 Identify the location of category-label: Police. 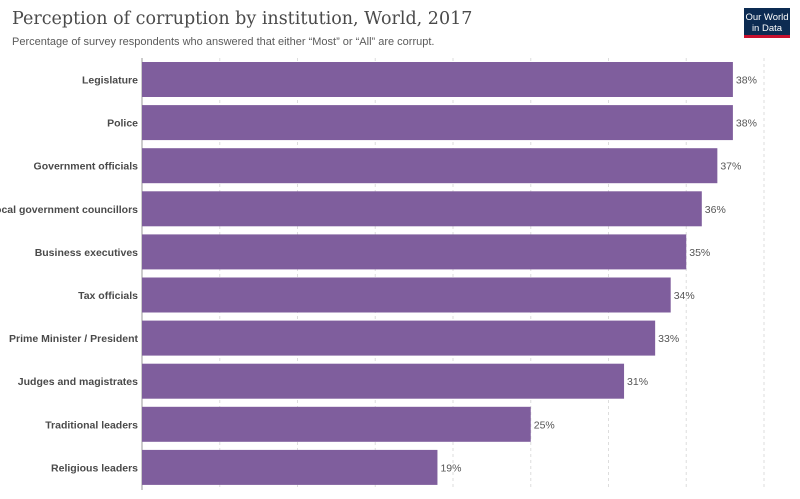
(122, 124).